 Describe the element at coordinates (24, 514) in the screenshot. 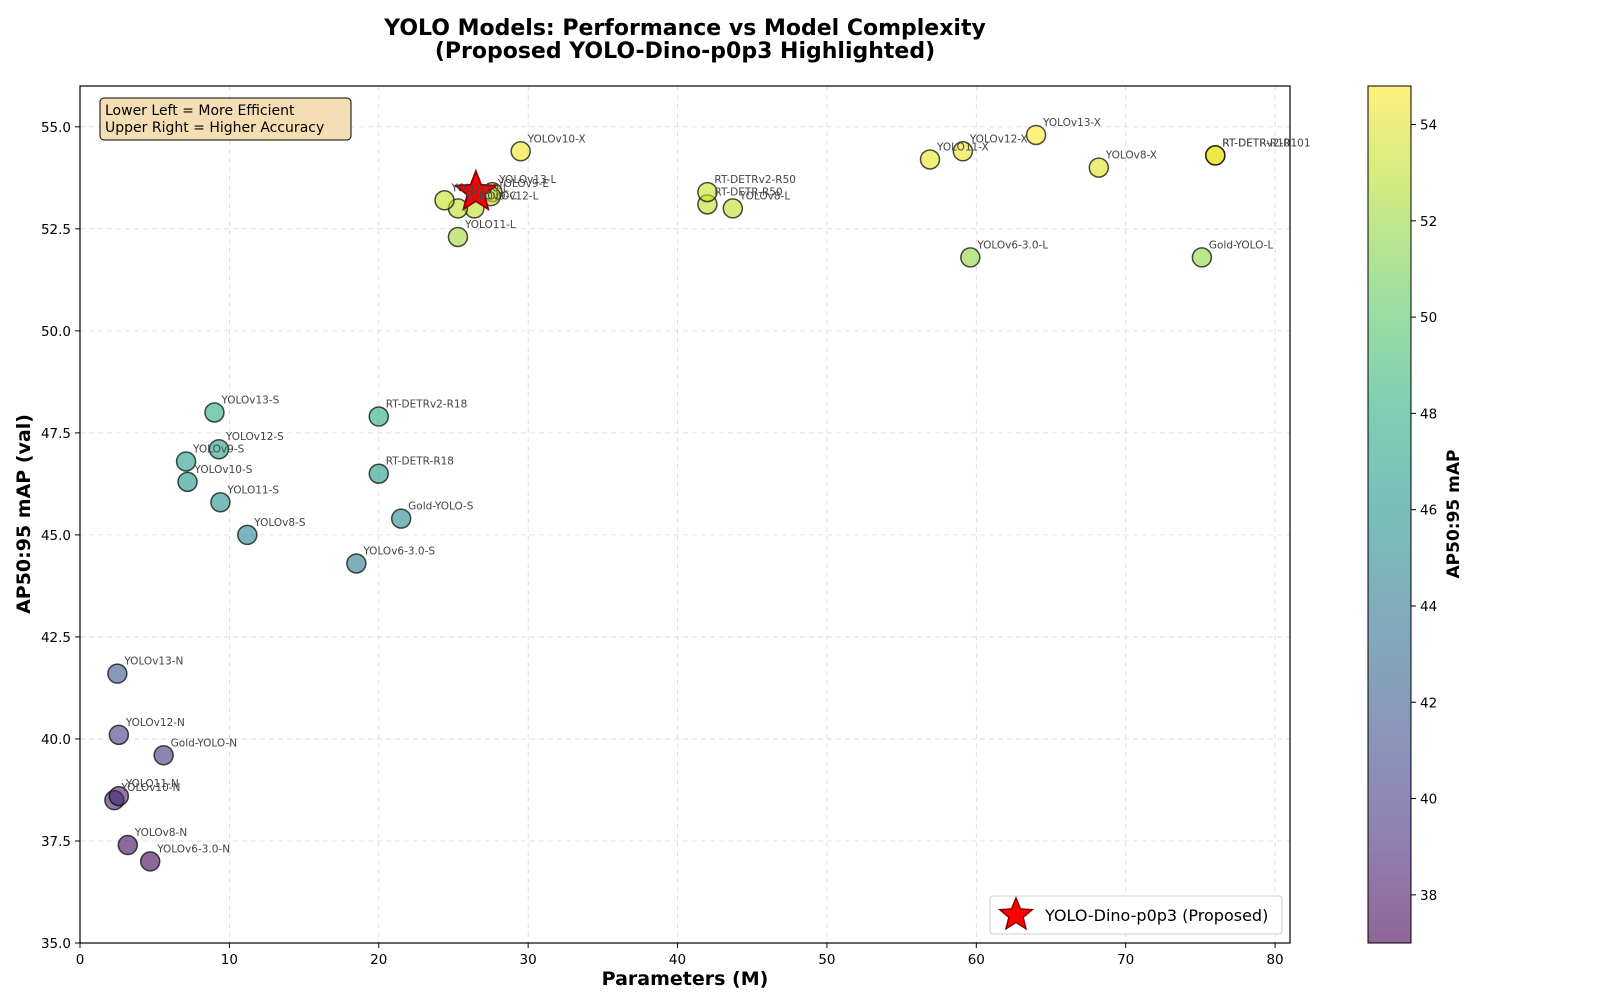

I see `y-axis-label: AP50:95 mAP (val)` at that location.